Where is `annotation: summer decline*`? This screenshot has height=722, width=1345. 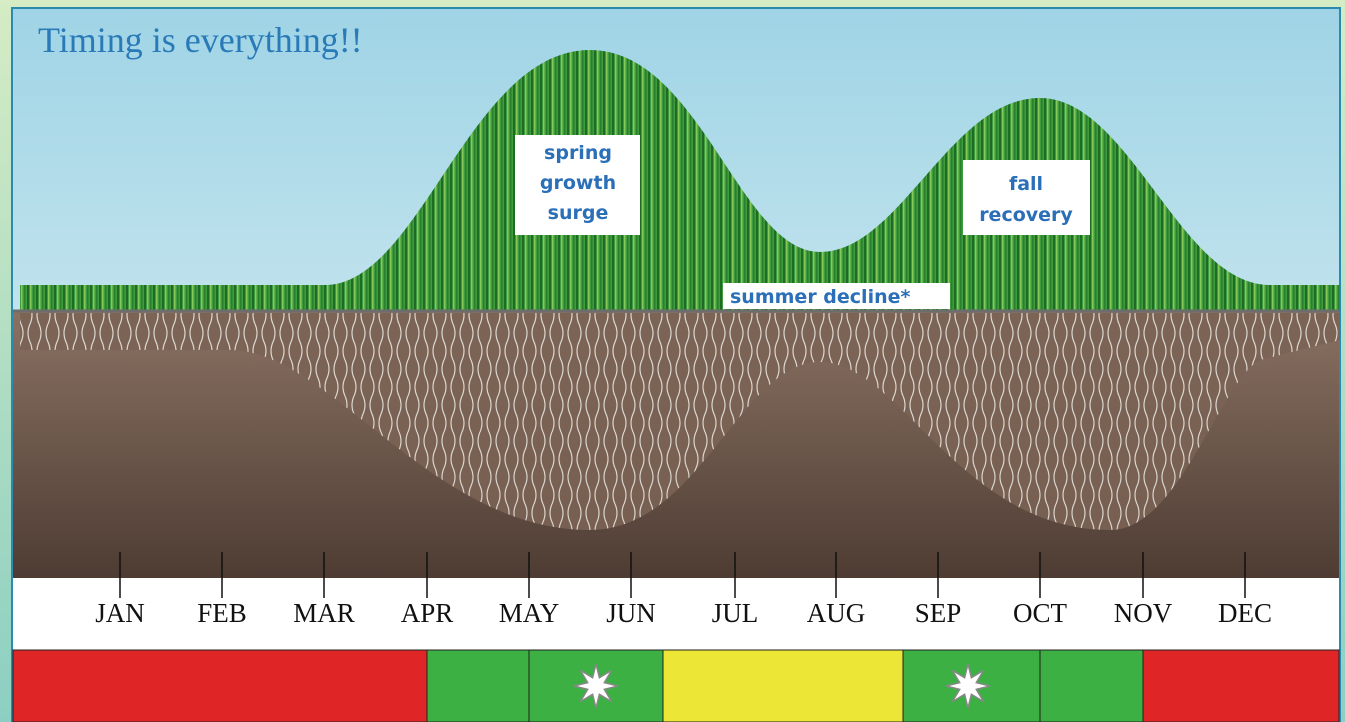 annotation: summer decline* is located at coordinates (820, 297).